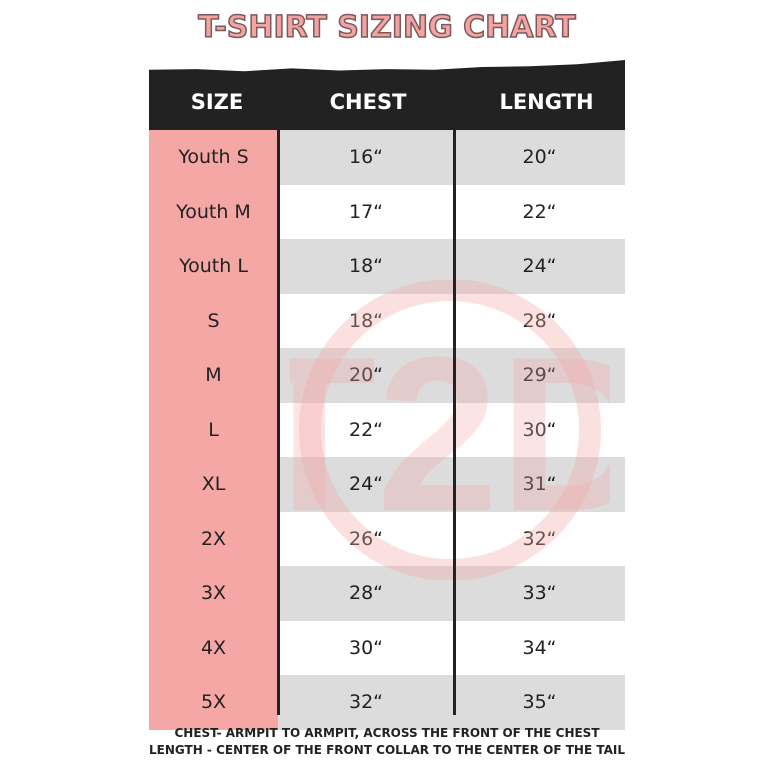  I want to click on chest-cell: 28“, so click(366, 593).